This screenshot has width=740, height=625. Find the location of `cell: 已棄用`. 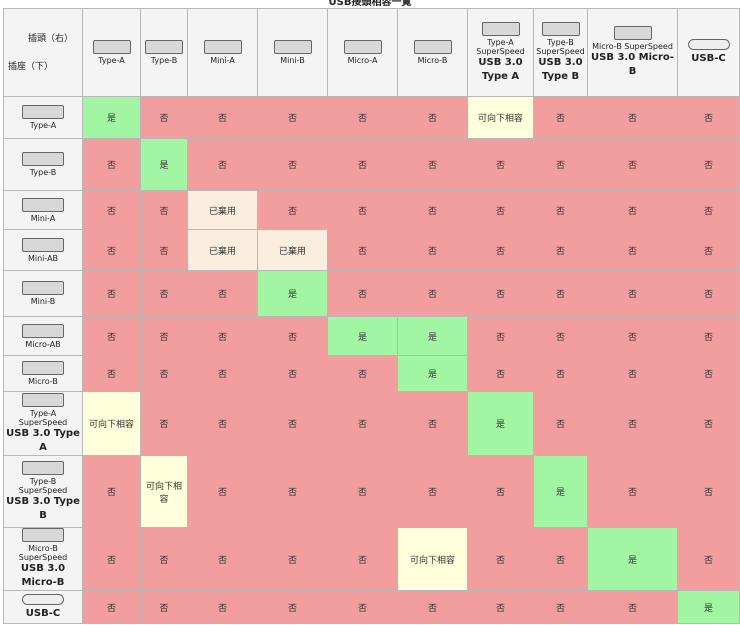

cell: 已棄用 is located at coordinates (222, 250).